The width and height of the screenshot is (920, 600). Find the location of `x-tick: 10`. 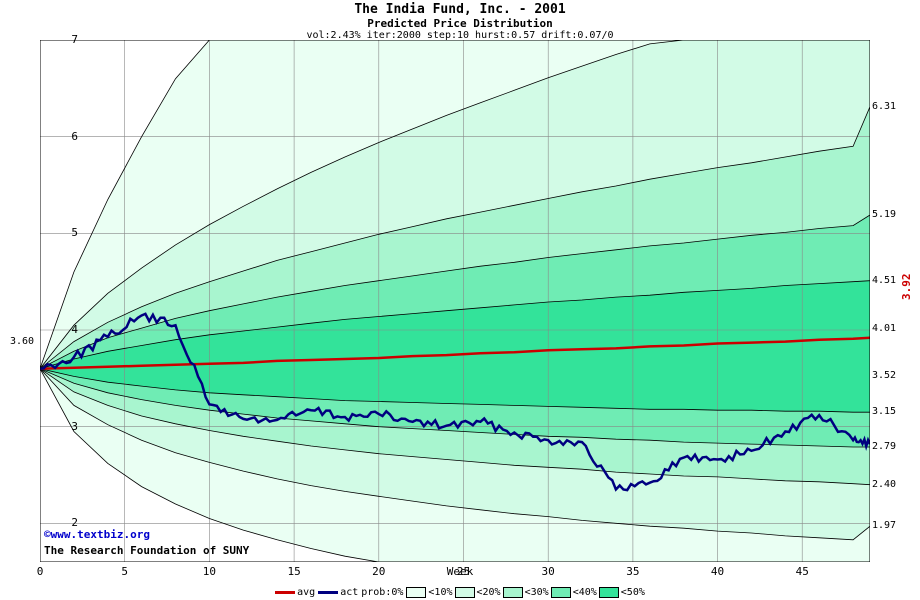

x-tick: 10 is located at coordinates (209, 571).